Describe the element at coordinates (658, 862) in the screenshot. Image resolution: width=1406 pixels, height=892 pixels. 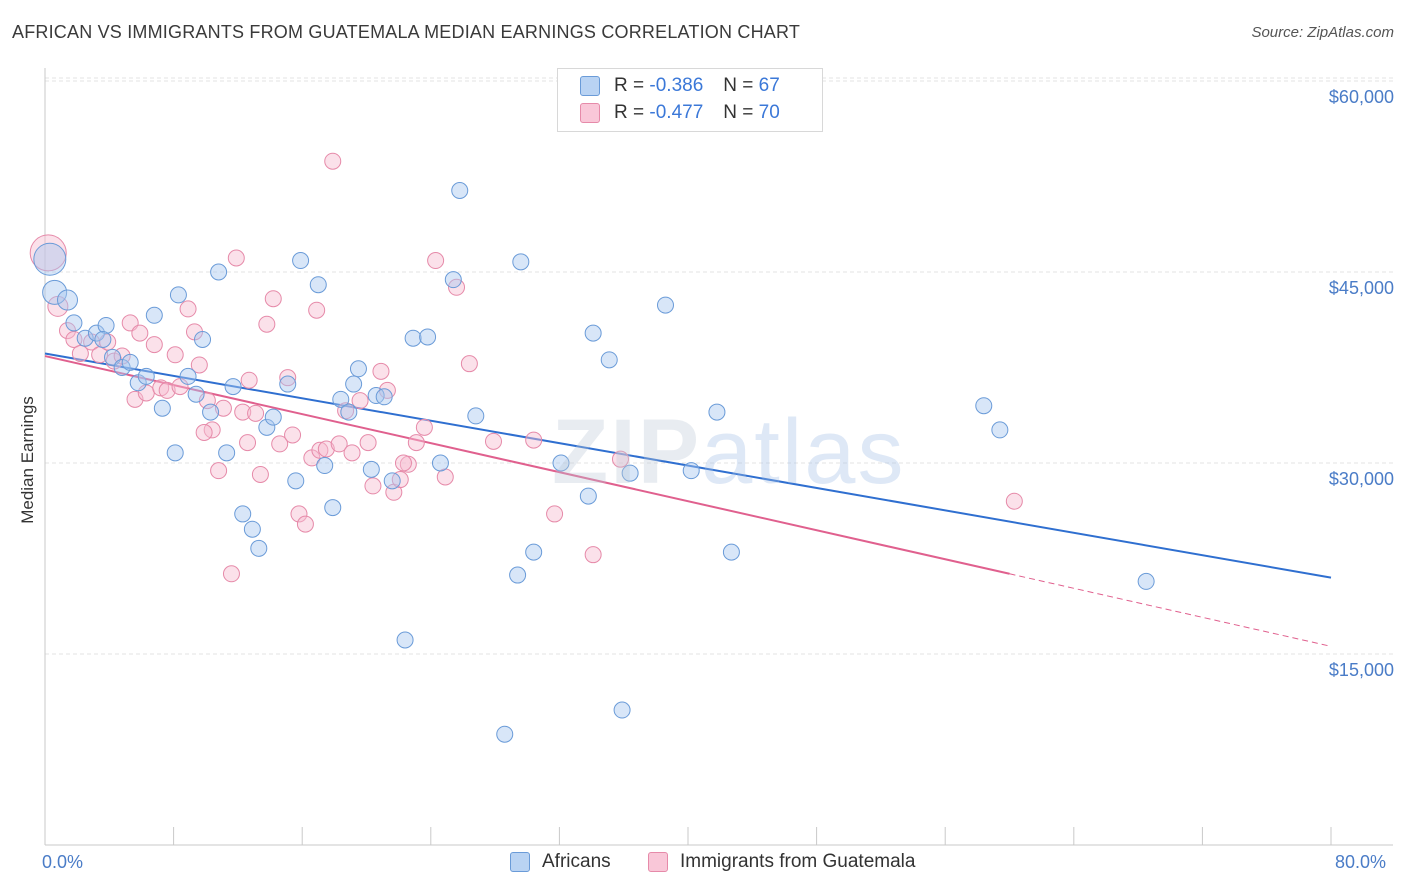
I see `guatemala-legend-swatch` at that location.